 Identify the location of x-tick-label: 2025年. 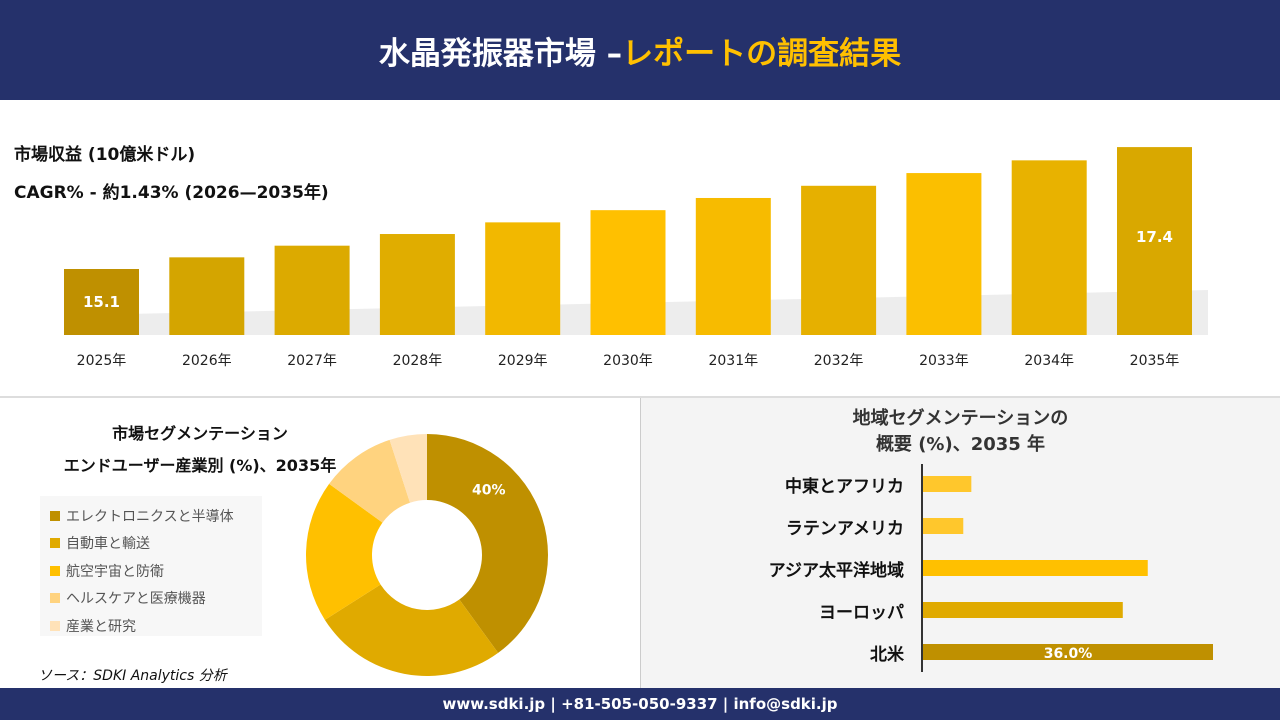
(102, 361).